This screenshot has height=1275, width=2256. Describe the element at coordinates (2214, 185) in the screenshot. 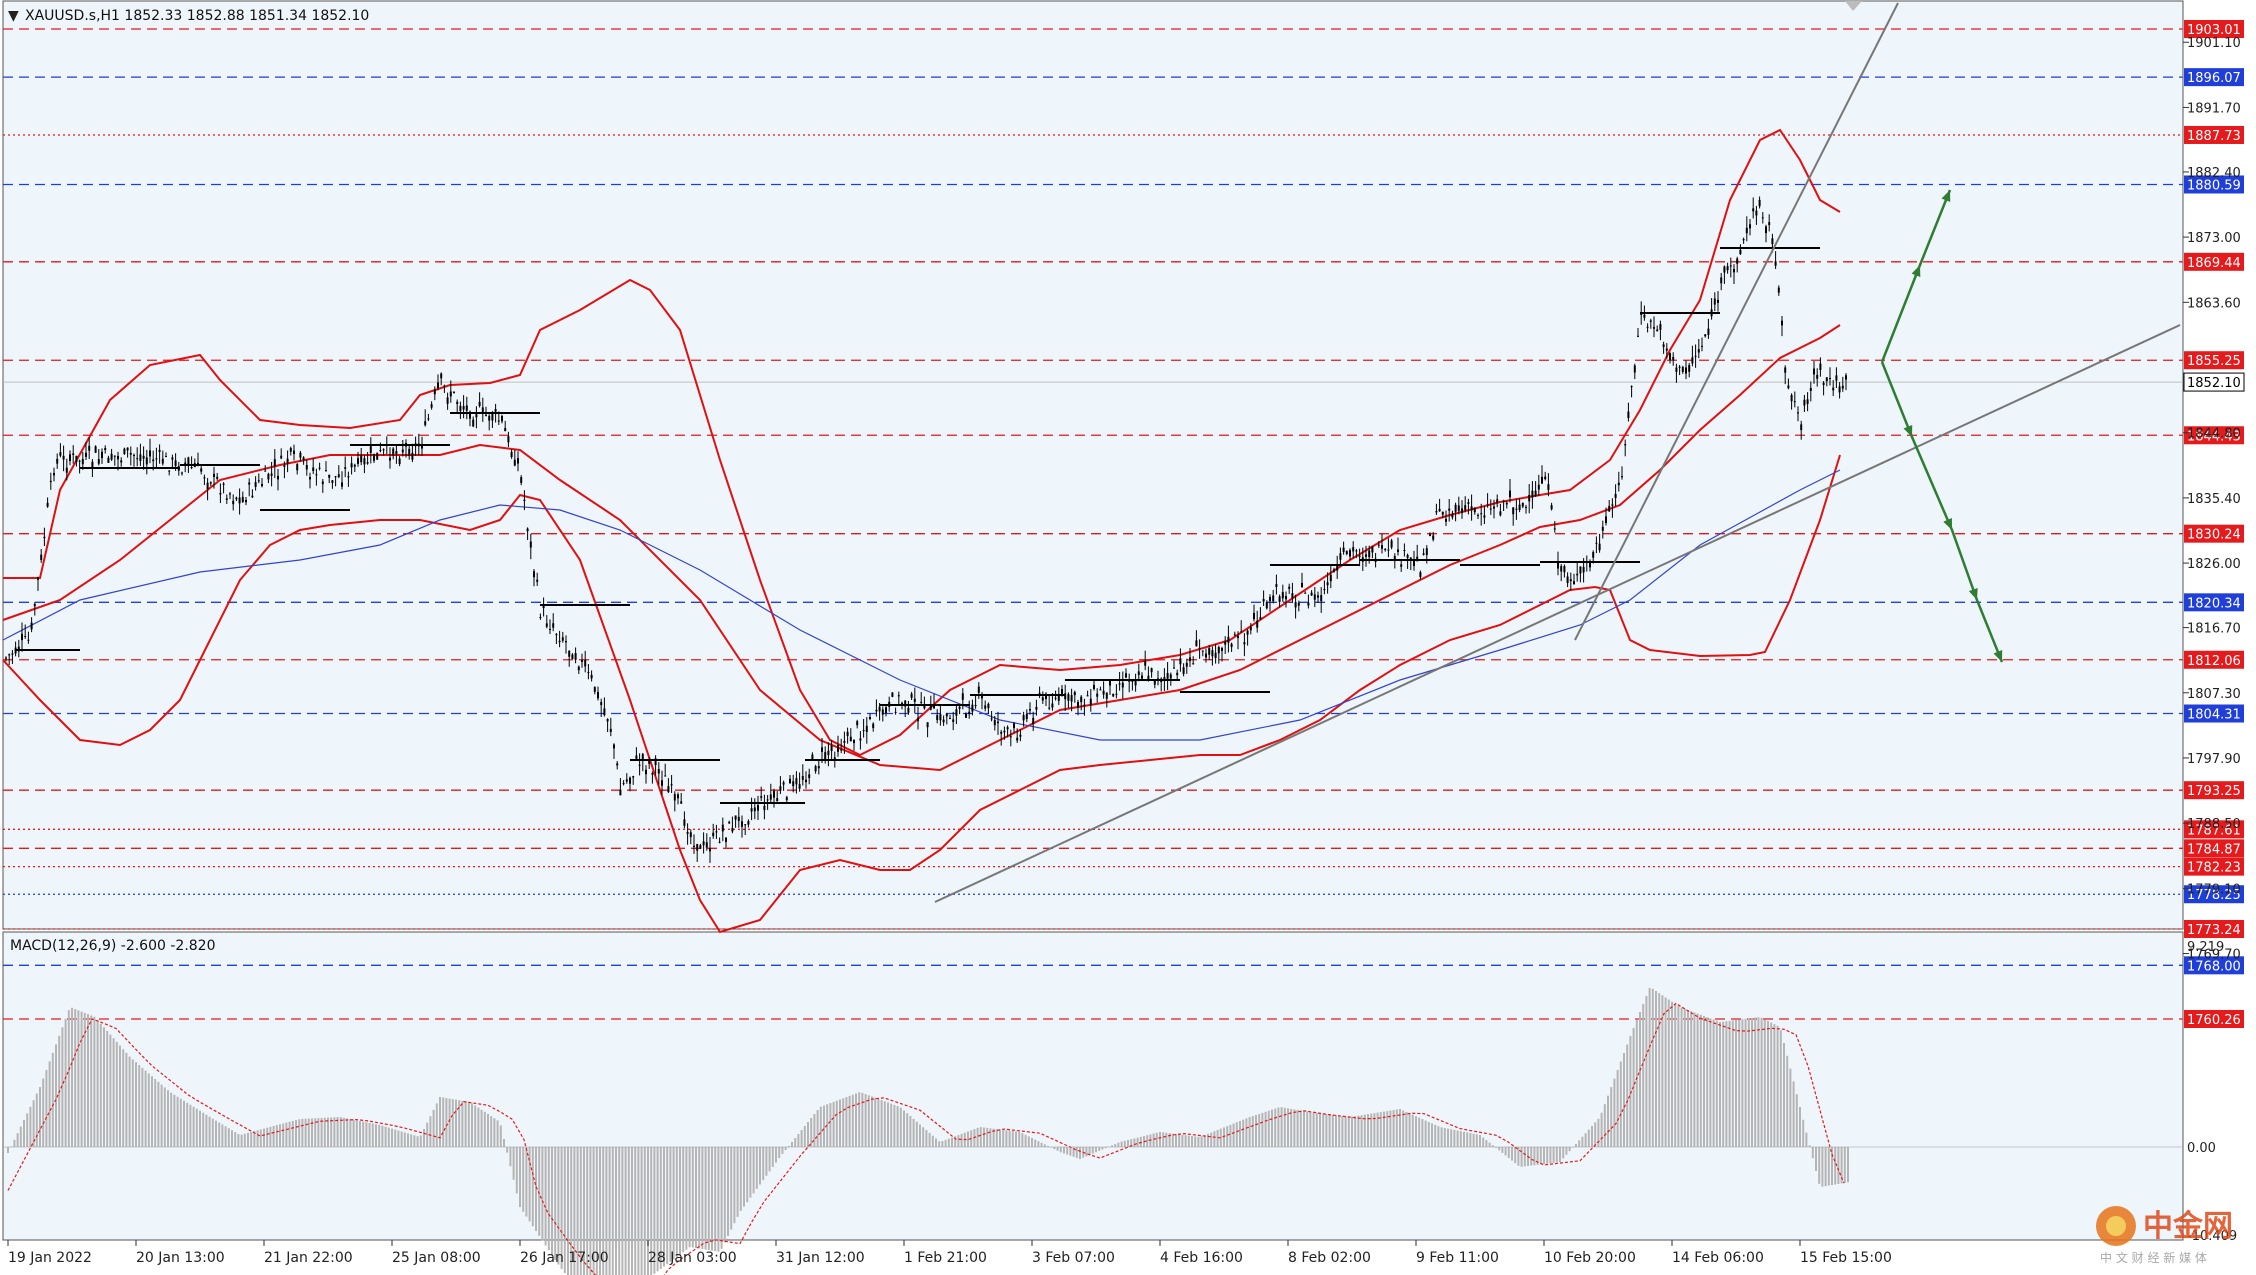

I see `level-price-text: 1880.59` at that location.